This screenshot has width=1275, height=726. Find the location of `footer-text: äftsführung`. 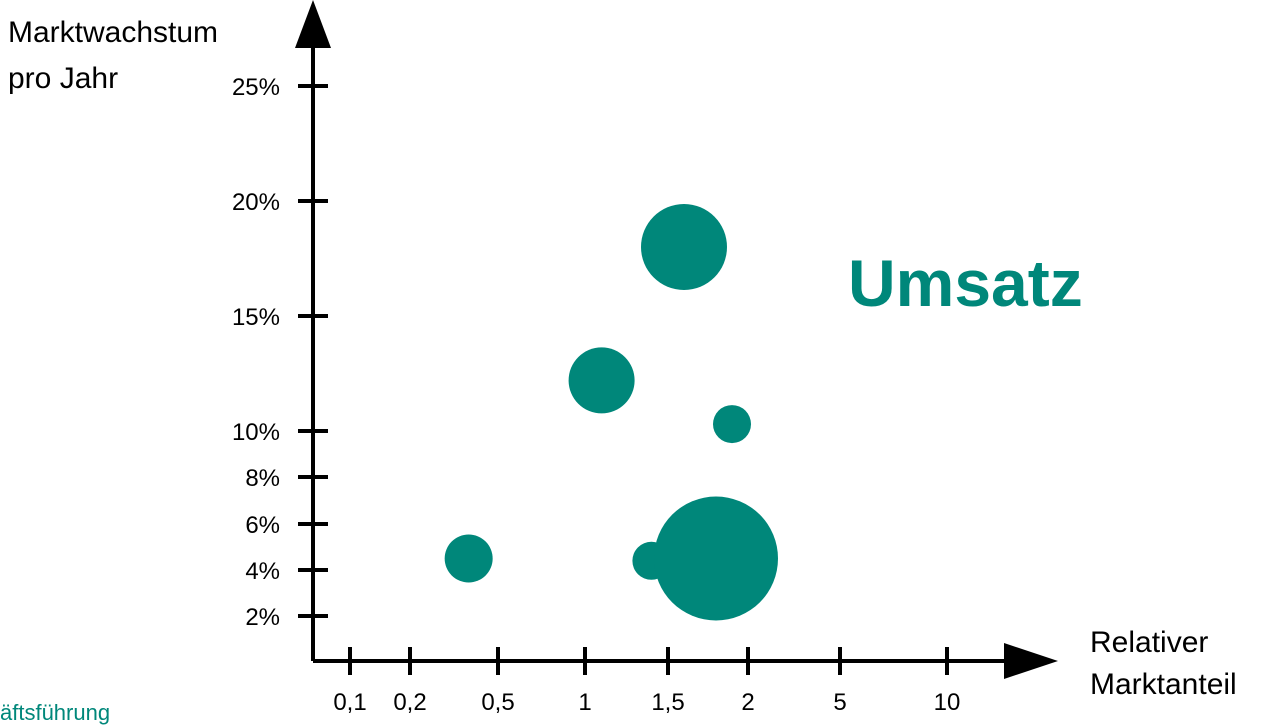

footer-text: äftsführung is located at coordinates (55, 712).